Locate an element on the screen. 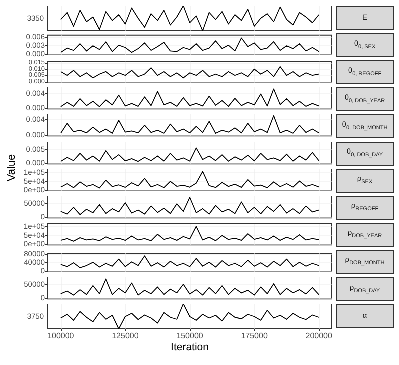 The width and height of the screenshot is (399, 365). y-axis-title: Value is located at coordinates (12, 168).